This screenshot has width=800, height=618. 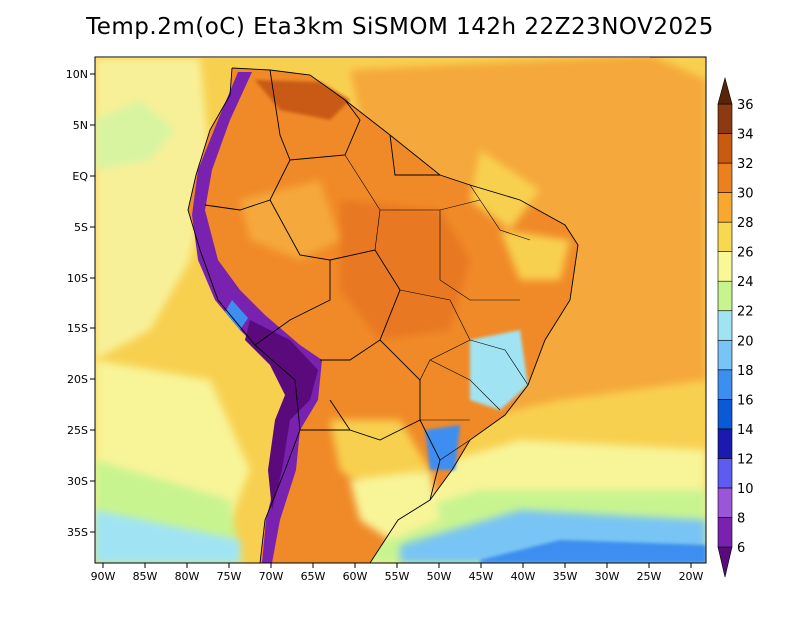 What do you see at coordinates (77, 328) in the screenshot?
I see `lat-label-15s: 15S` at bounding box center [77, 328].